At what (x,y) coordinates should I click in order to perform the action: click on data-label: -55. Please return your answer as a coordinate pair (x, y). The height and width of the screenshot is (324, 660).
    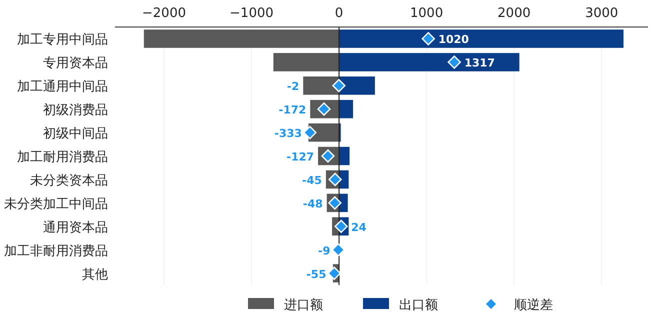
    Looking at the image, I should click on (316, 274).